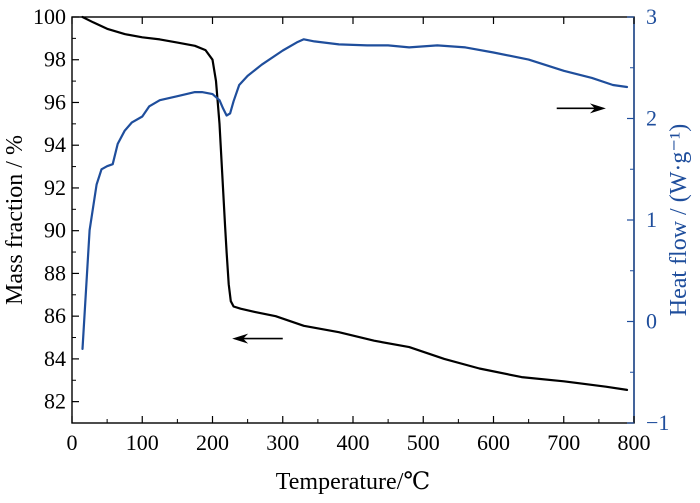  I want to click on x-tick-label: 800, so click(634, 442).